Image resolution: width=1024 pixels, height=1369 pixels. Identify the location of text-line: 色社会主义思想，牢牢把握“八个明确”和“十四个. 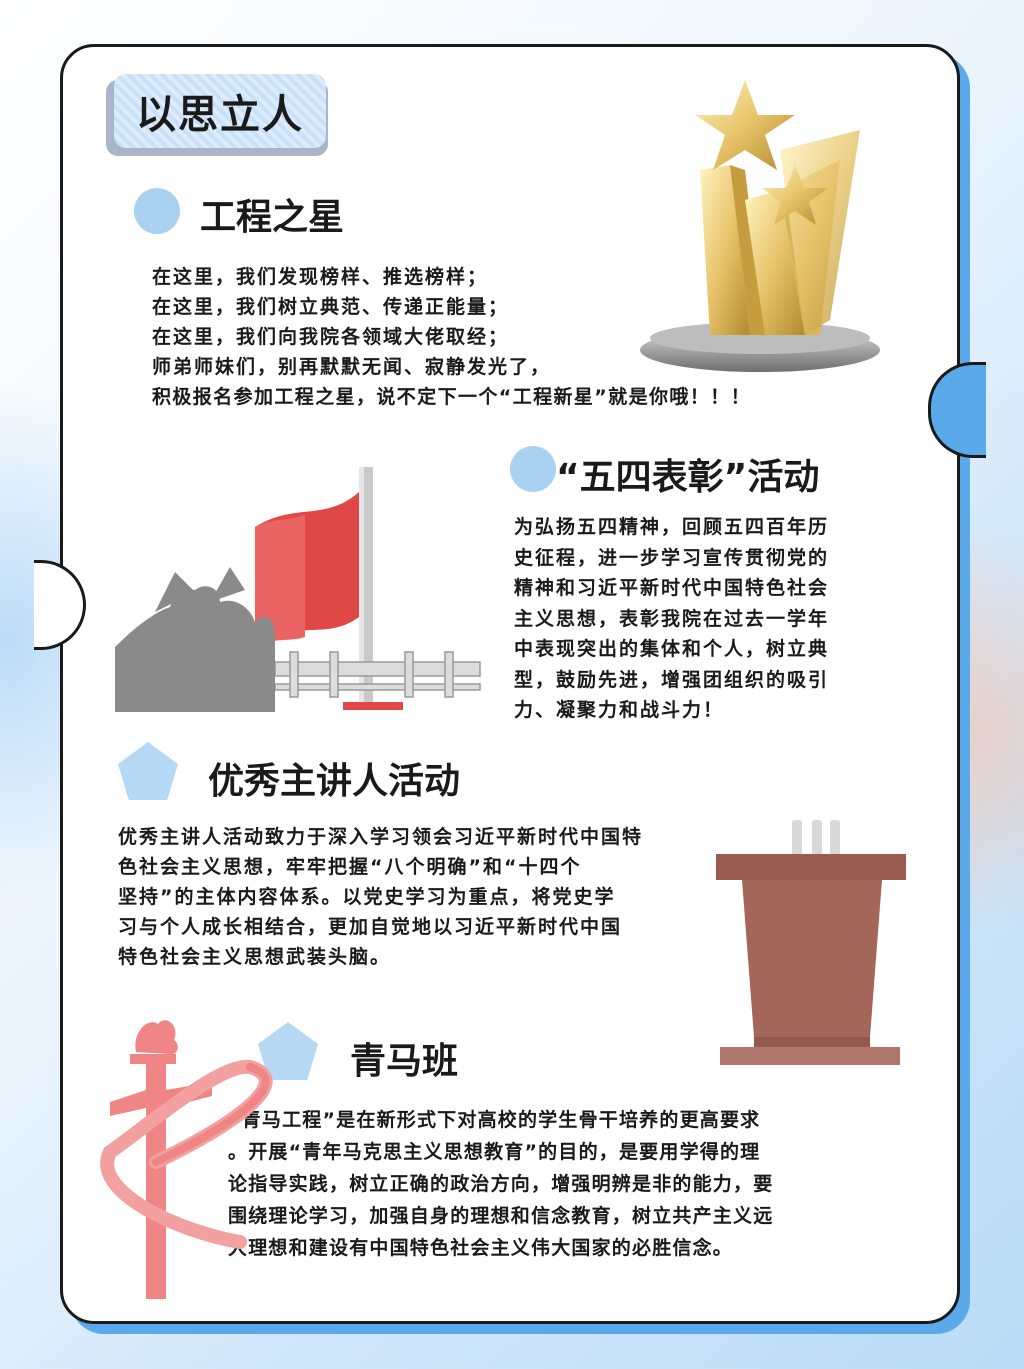
(350, 867).